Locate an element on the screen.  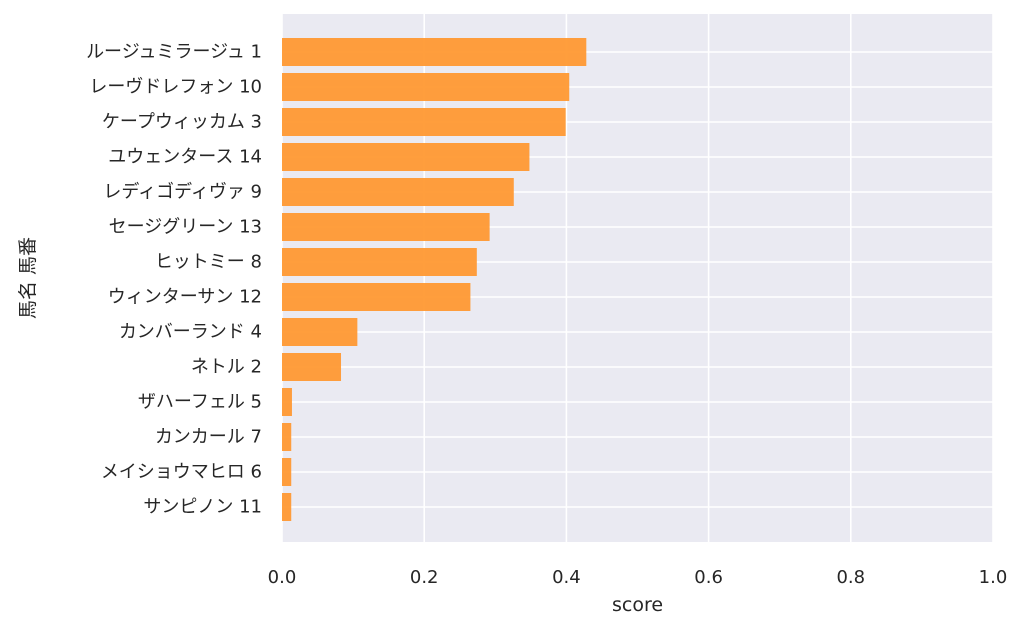
y-tick-label: ザハーフェル 5 is located at coordinates (200, 402).